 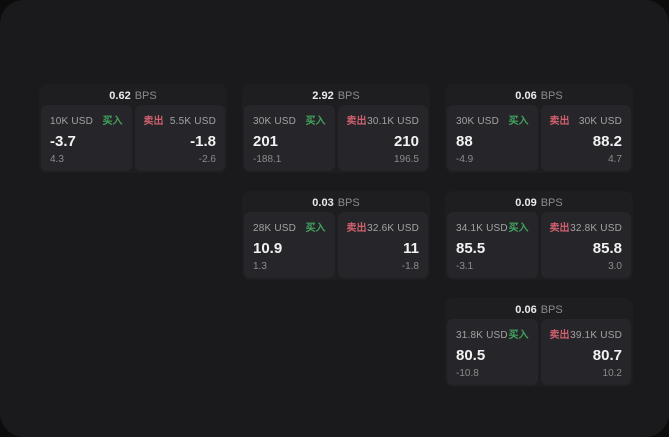 I want to click on sell-panel: 卖出 39.1K USD 80.7 10.2, so click(x=585, y=352).